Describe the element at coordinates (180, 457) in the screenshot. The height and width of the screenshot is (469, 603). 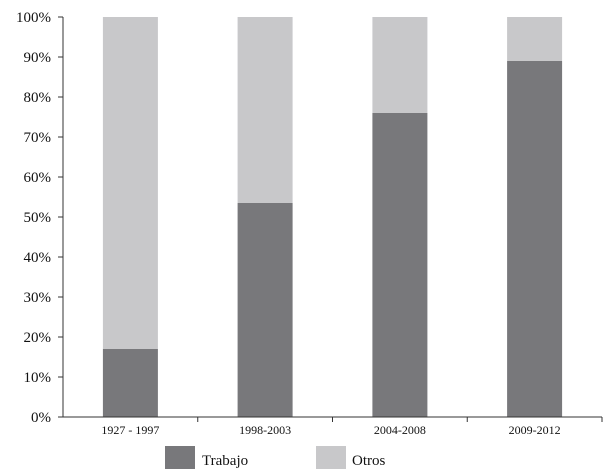
I see `legend-swatch-trabajo` at that location.